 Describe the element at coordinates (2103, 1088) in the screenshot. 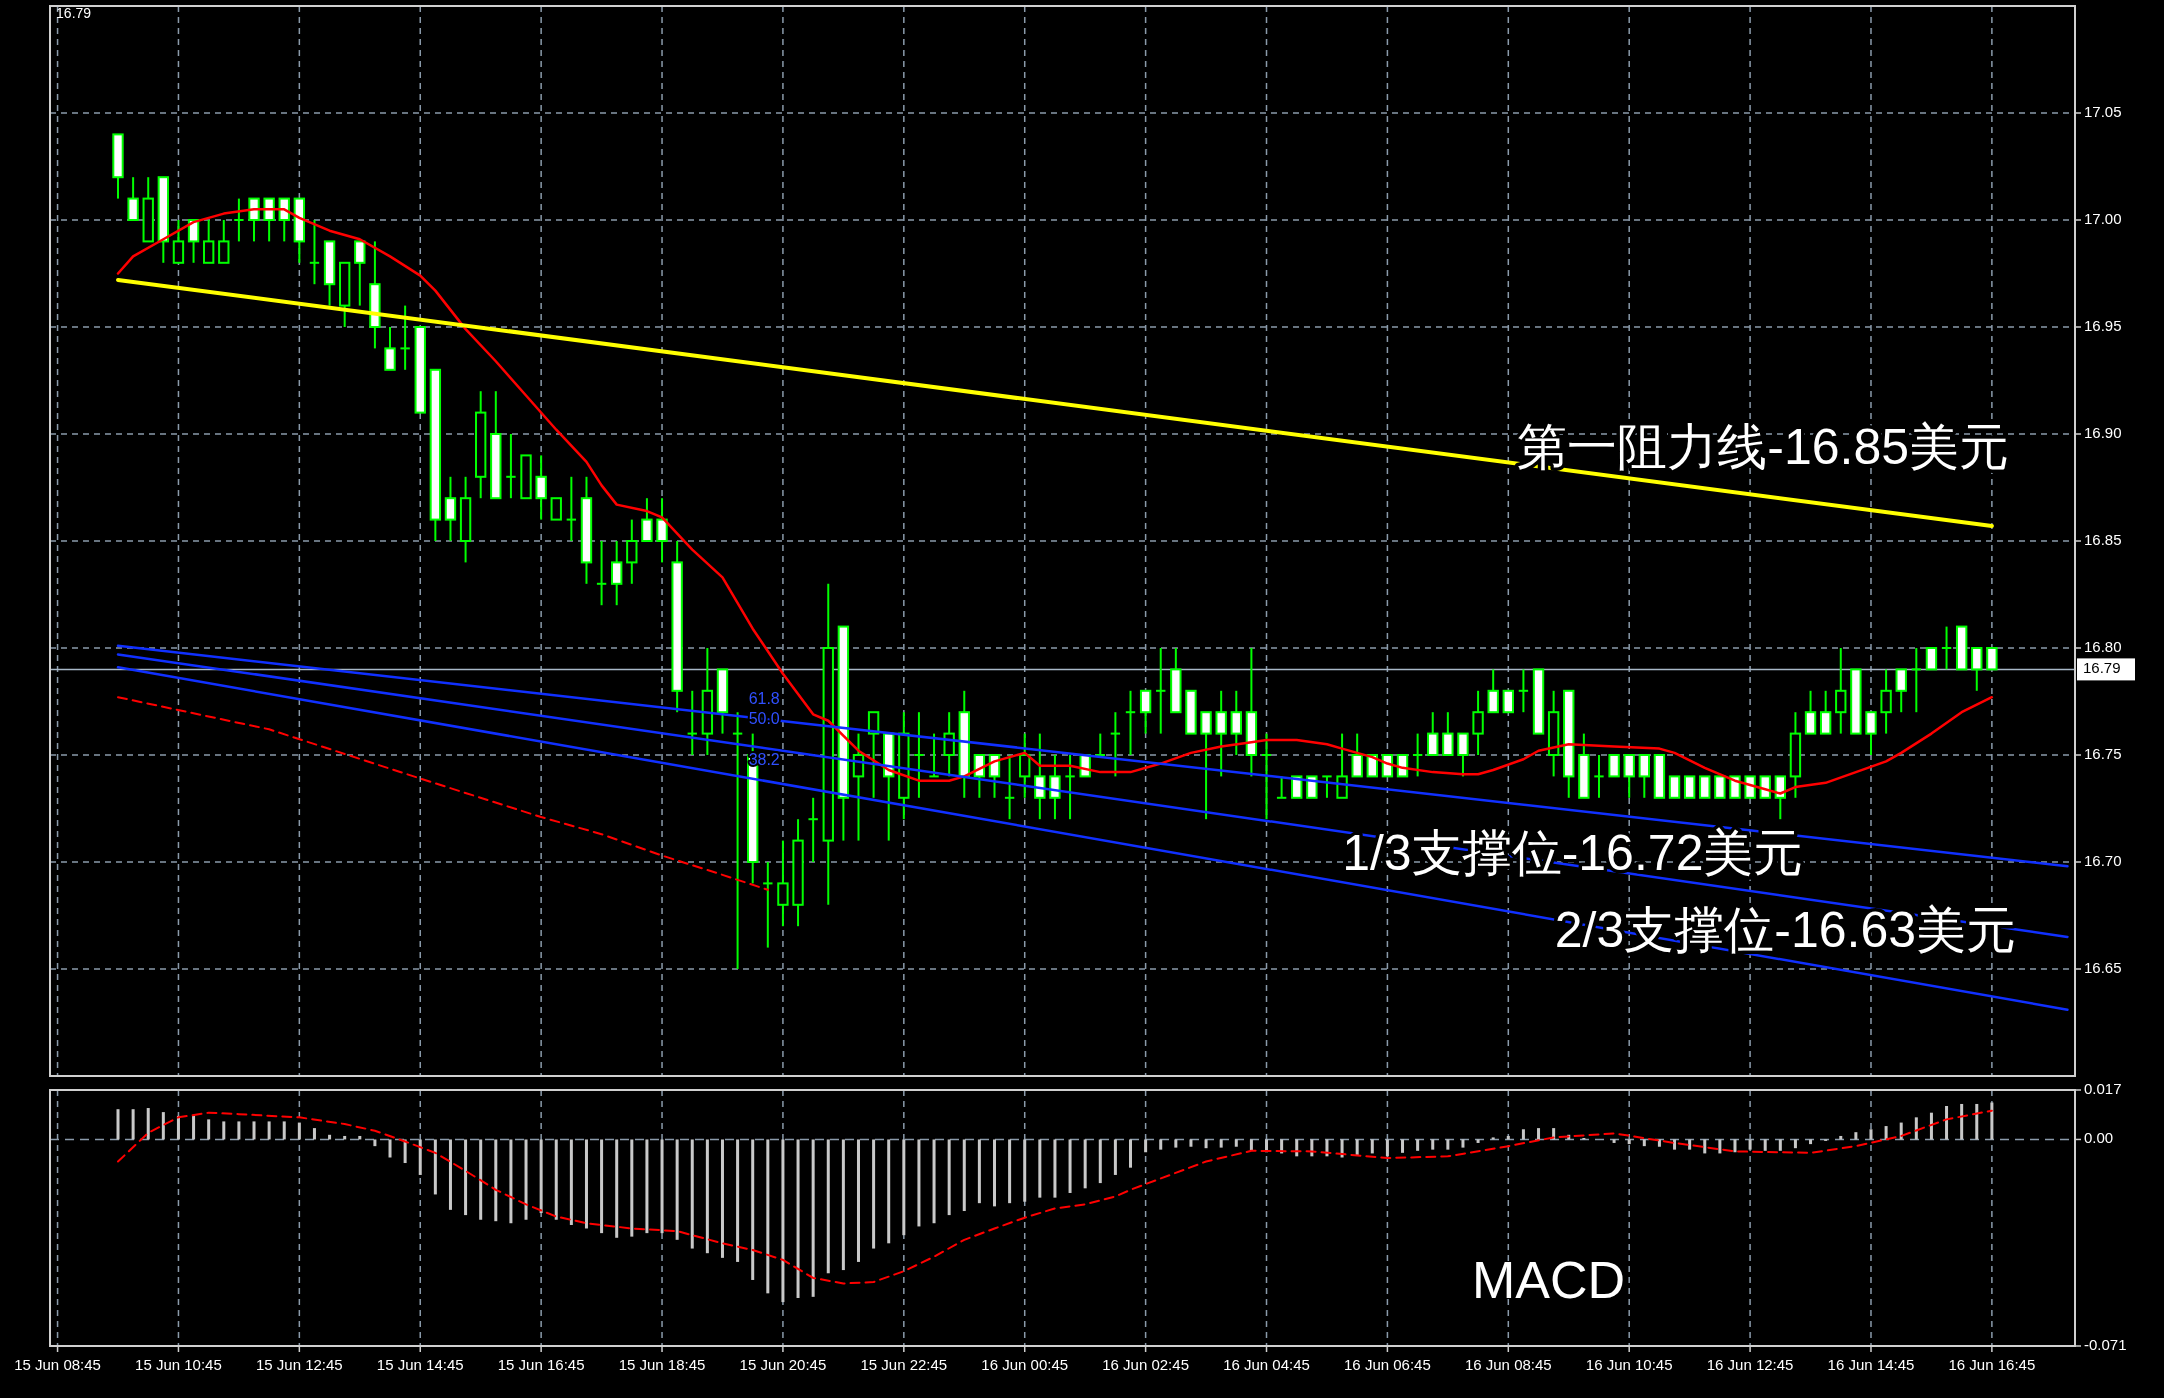

I see `y-tick-label: 0.017` at that location.